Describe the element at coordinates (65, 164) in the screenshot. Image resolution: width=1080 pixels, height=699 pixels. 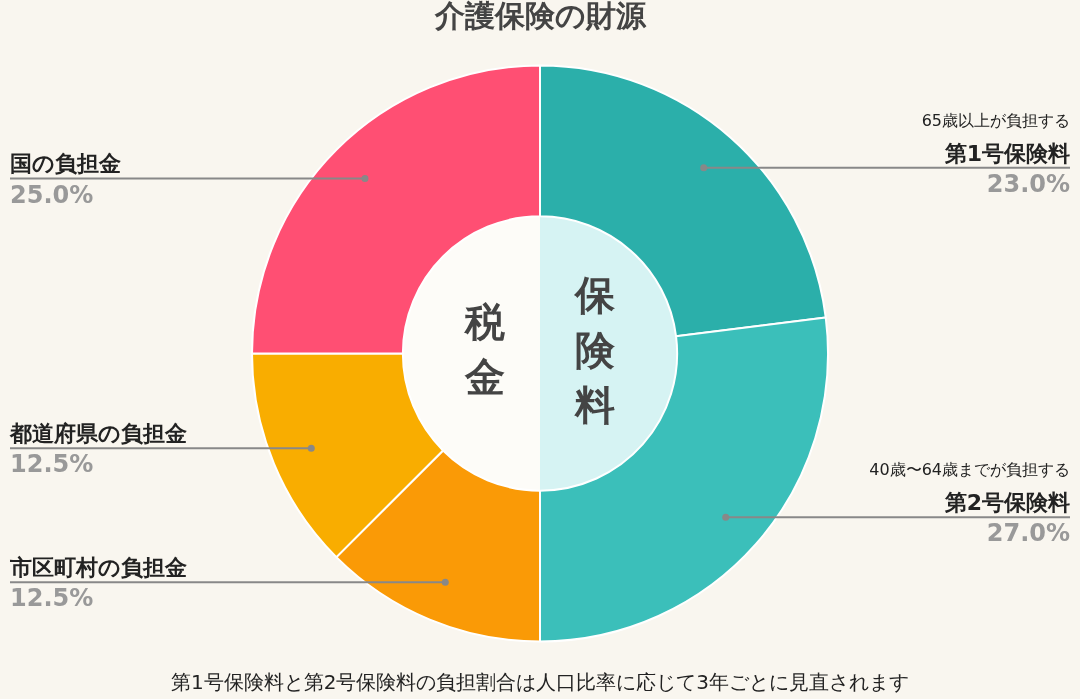
I see `slice-label: 国の負担金` at that location.